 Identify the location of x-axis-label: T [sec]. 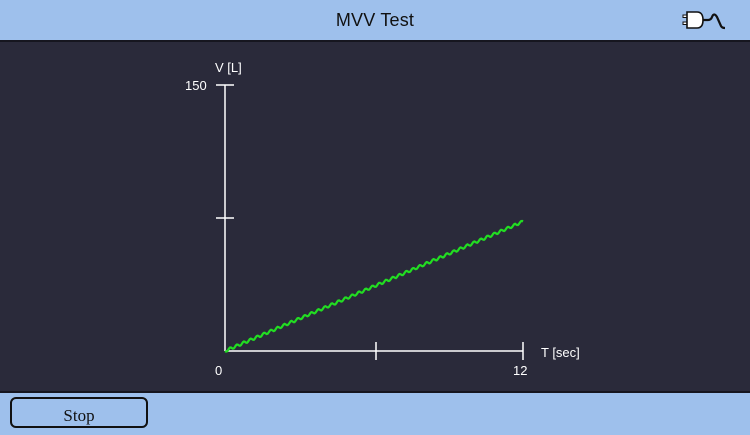
(560, 352).